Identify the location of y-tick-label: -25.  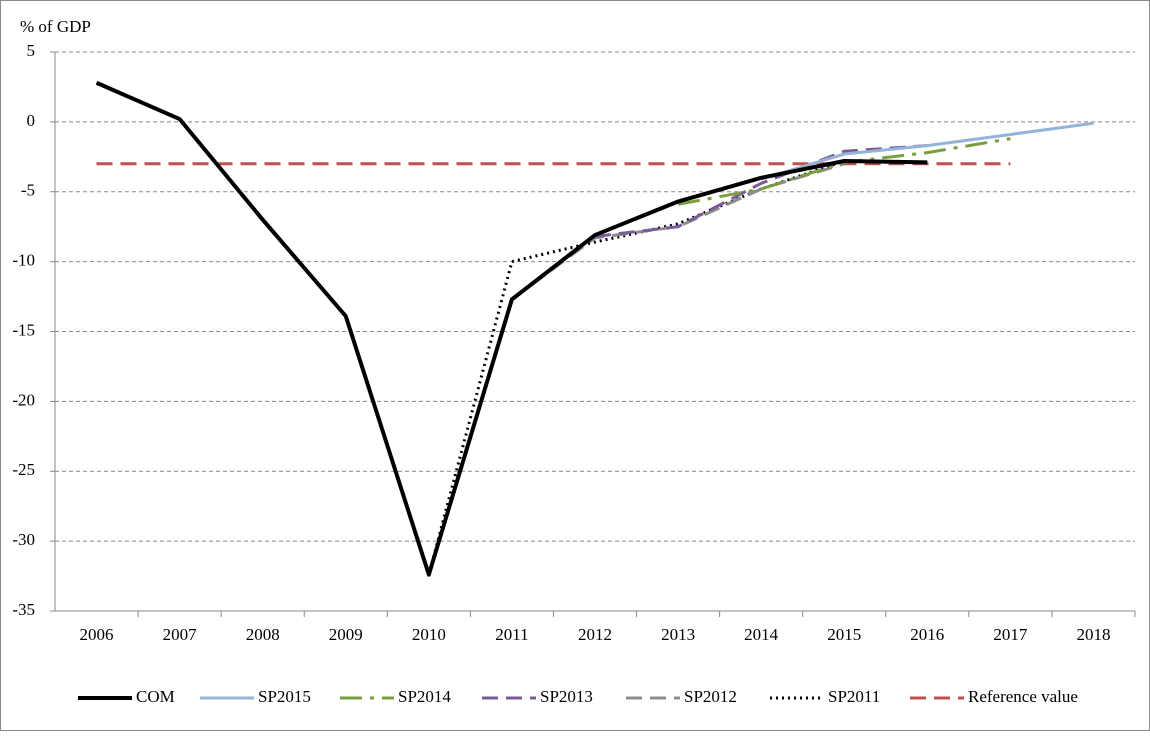
(23, 469).